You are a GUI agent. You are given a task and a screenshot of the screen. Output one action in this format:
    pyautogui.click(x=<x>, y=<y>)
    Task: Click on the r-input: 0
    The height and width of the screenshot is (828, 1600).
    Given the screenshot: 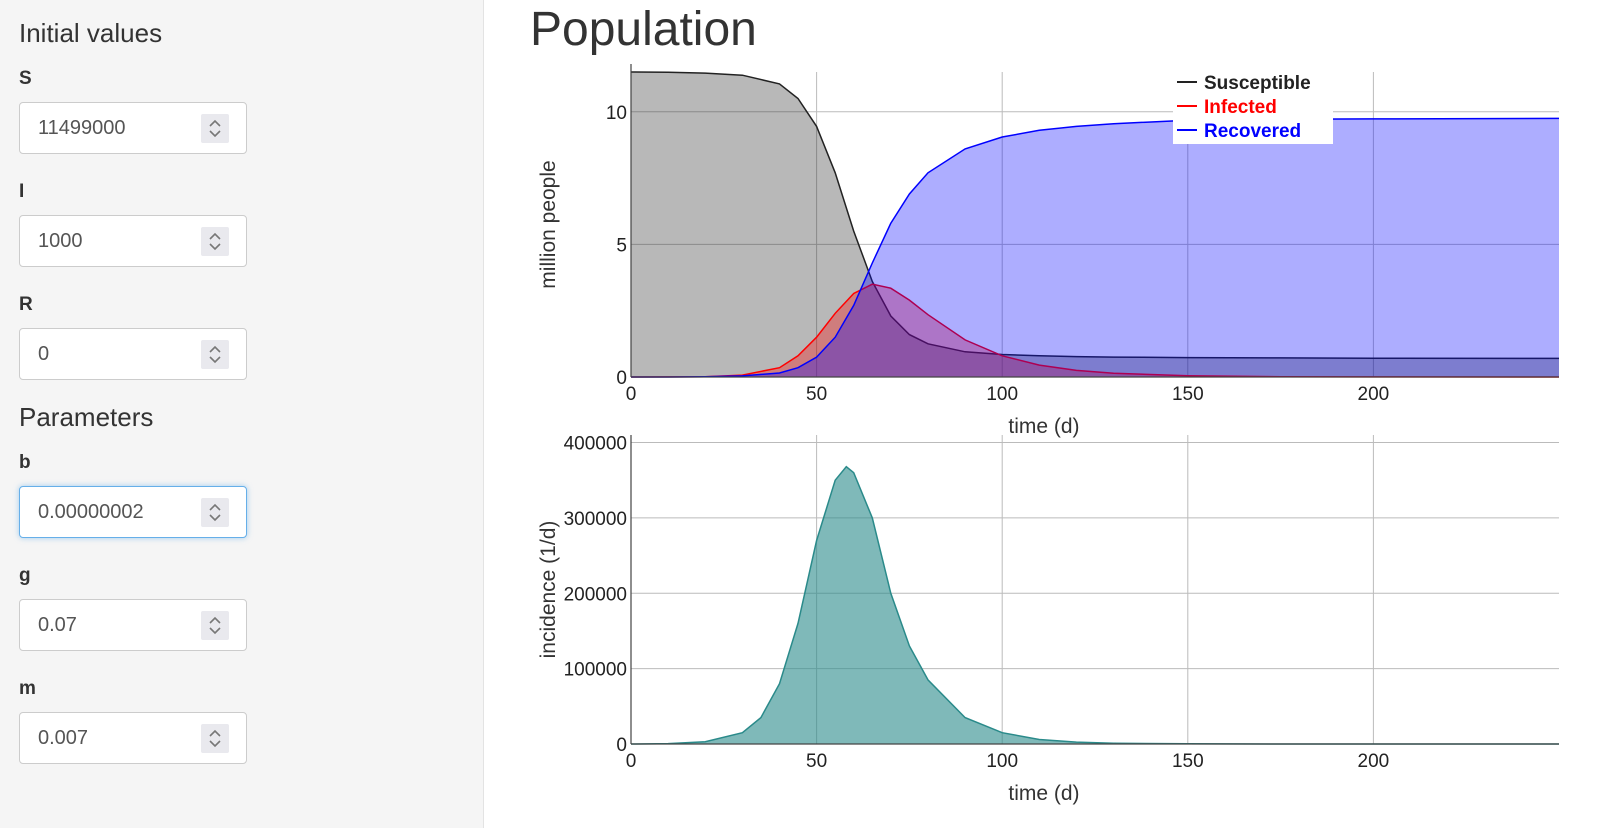 What is the action you would take?
    pyautogui.click(x=133, y=354)
    